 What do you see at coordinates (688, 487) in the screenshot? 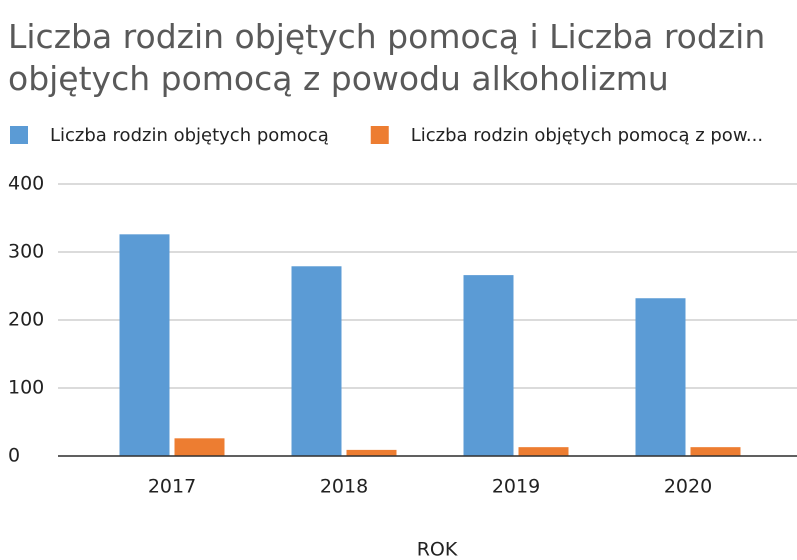
I see `x-tick-label: 2020` at bounding box center [688, 487].